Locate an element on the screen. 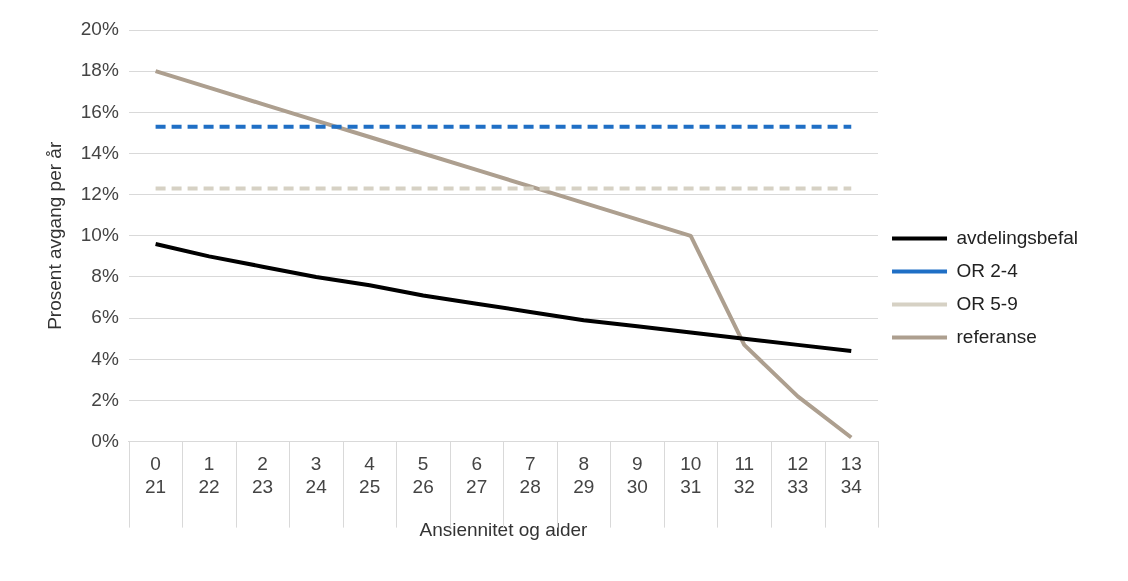 This screenshot has height=581, width=1128. x-tick-label: 12 33 is located at coordinates (798, 475).